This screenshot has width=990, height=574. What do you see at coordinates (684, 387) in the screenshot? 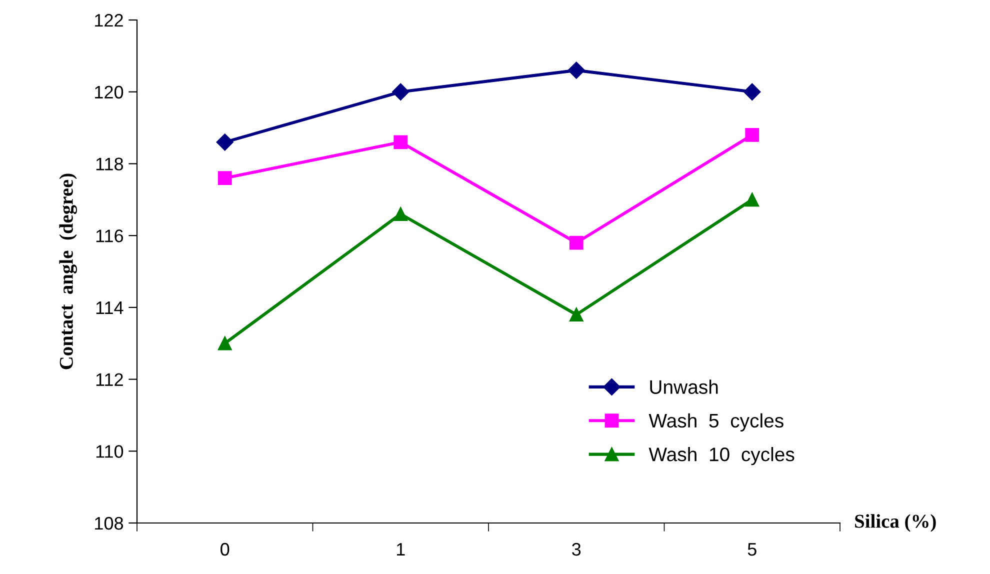
I see `legend-label: Unwash` at bounding box center [684, 387].